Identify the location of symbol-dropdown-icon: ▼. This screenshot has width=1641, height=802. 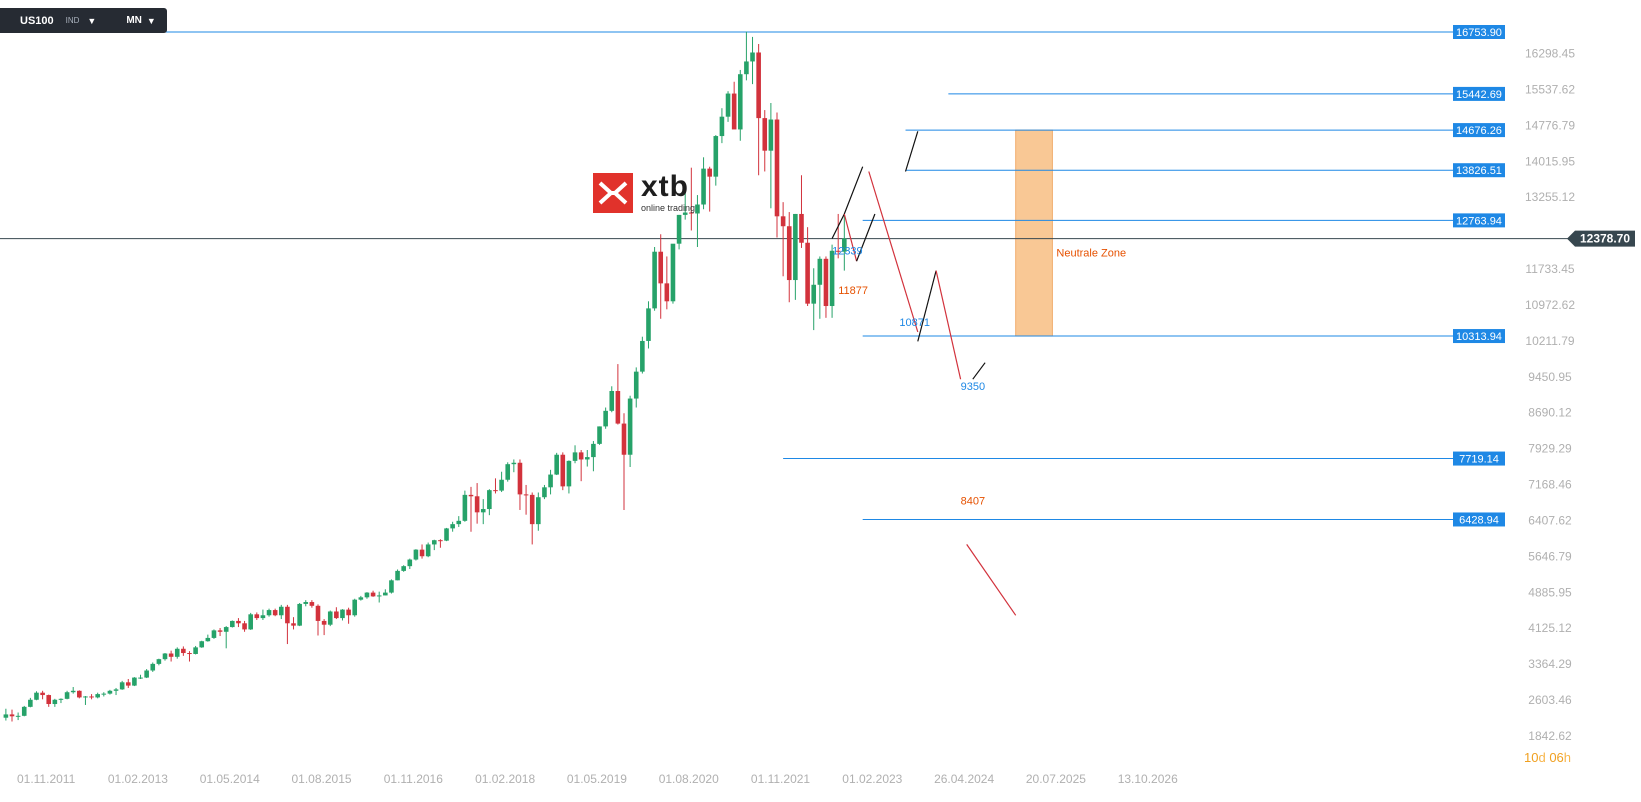
(92, 20).